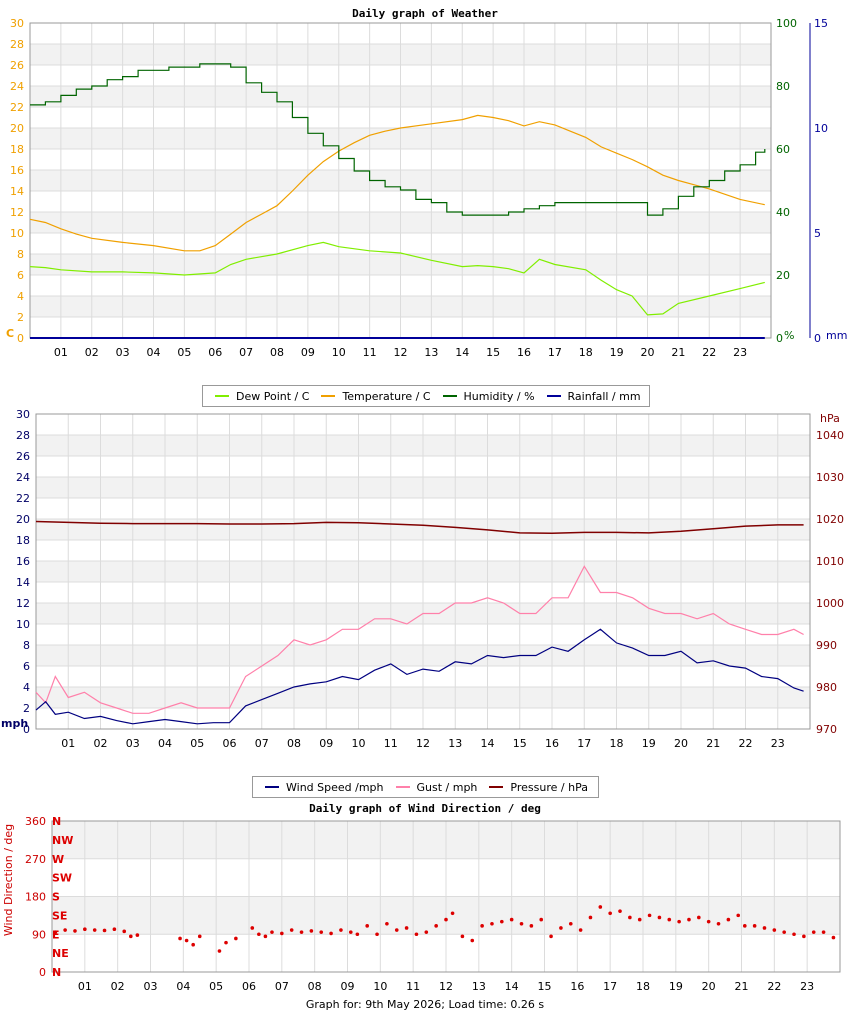 This screenshot has width=850, height=1017. I want to click on legend-item: Gust / mph, so click(436, 787).